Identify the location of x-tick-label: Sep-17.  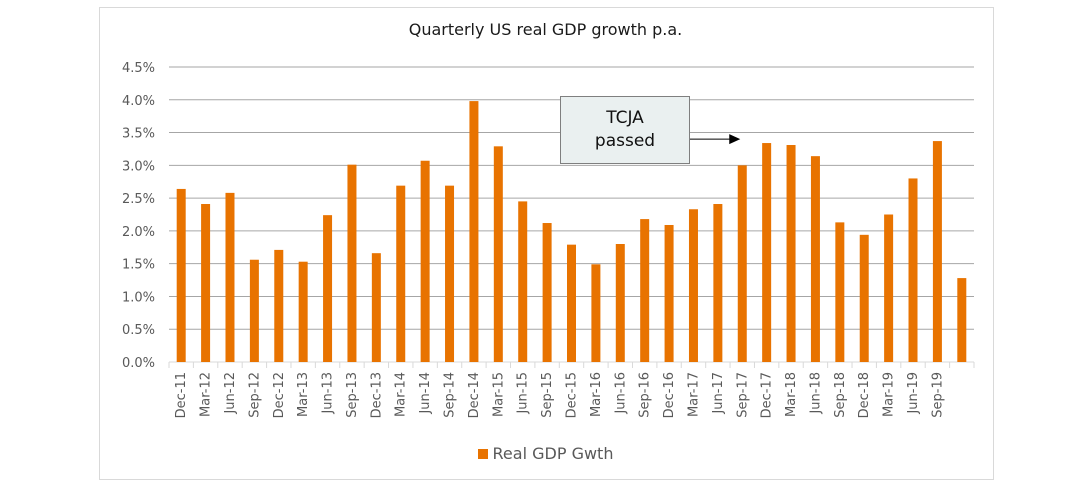
(742, 395).